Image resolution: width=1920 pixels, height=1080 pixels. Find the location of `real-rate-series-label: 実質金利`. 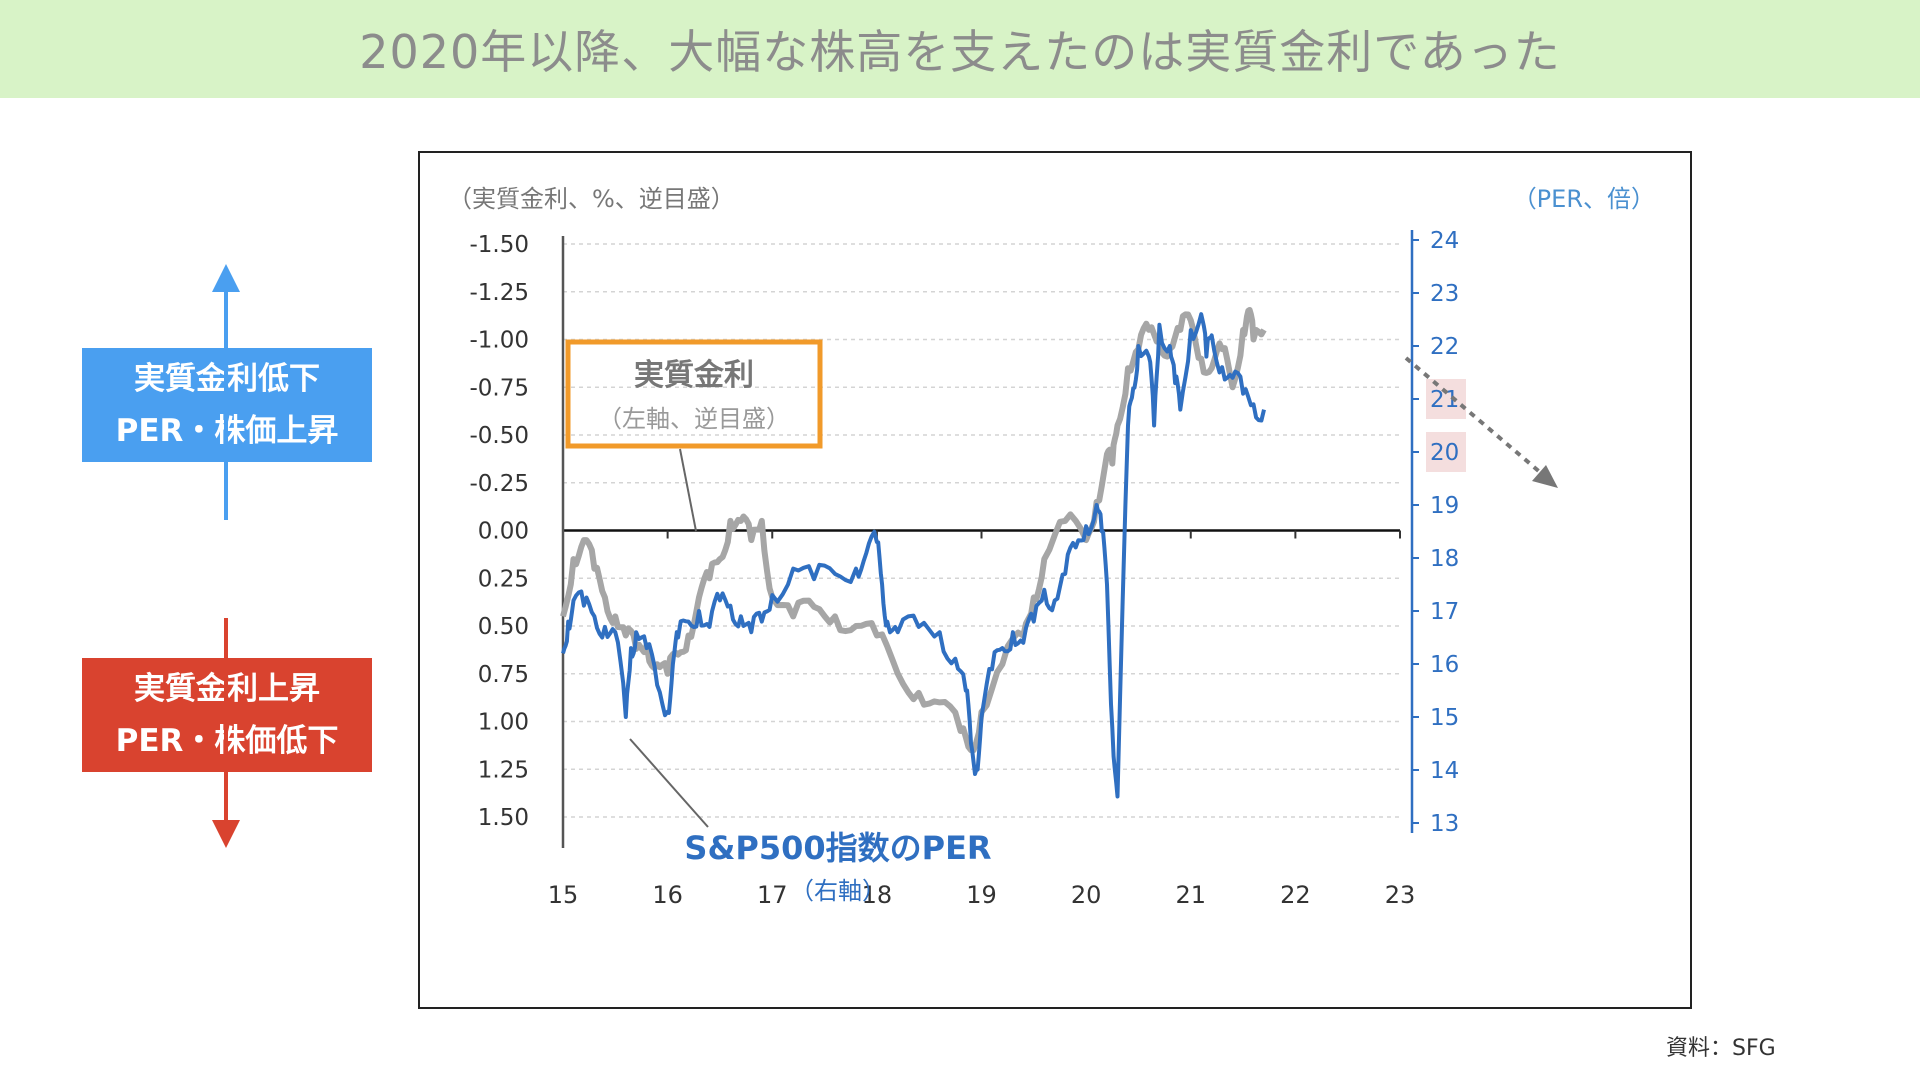

real-rate-series-label: 実質金利 is located at coordinates (694, 375).